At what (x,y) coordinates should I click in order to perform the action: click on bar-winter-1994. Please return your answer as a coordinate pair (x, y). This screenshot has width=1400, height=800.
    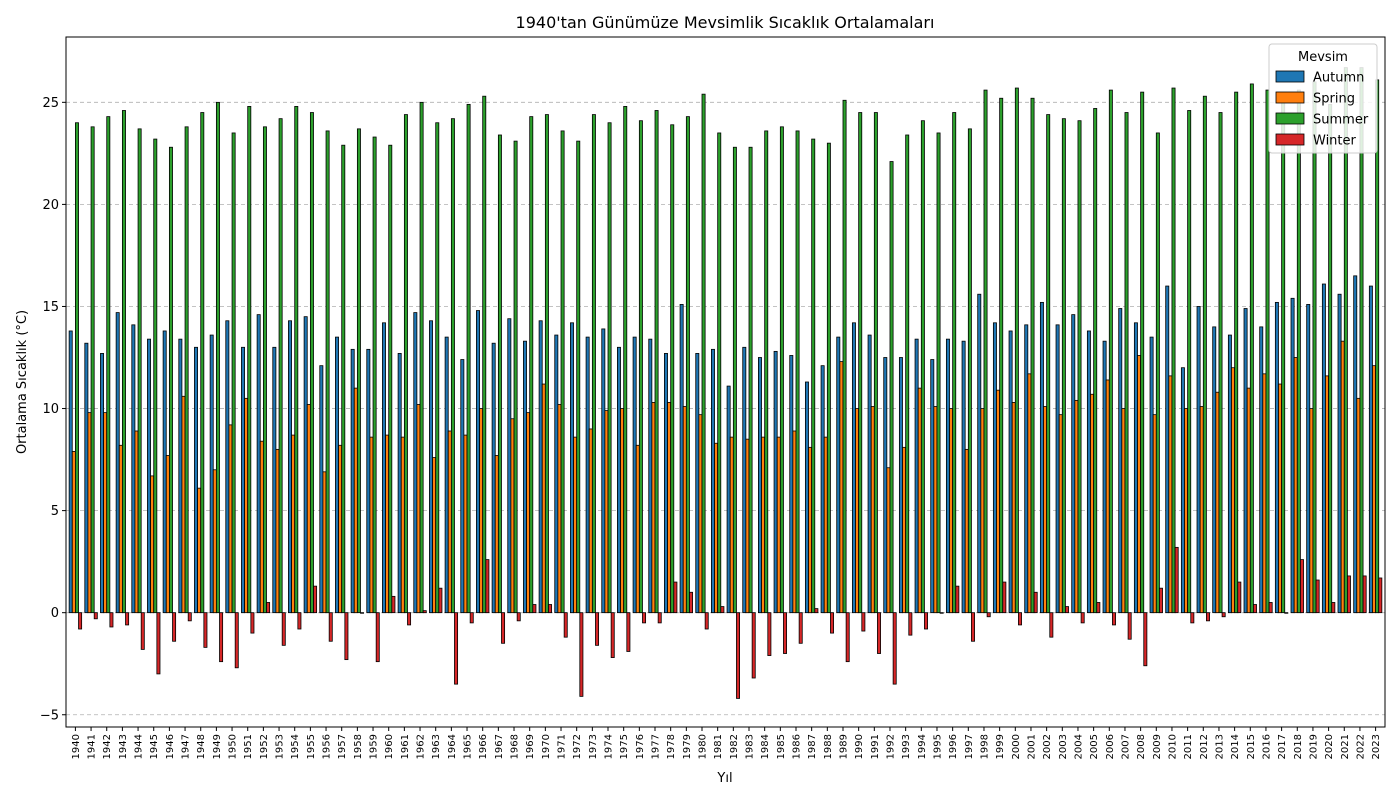
    Looking at the image, I should click on (926, 621).